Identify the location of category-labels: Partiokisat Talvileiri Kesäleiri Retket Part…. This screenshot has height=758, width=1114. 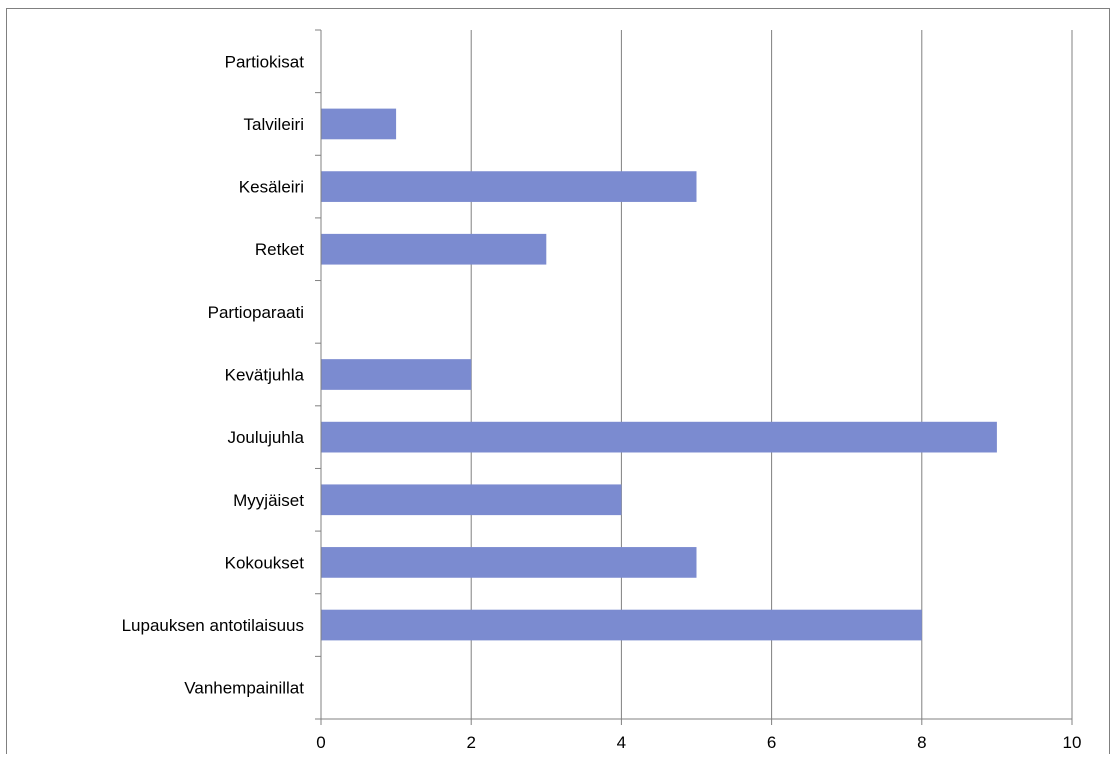
(213, 374).